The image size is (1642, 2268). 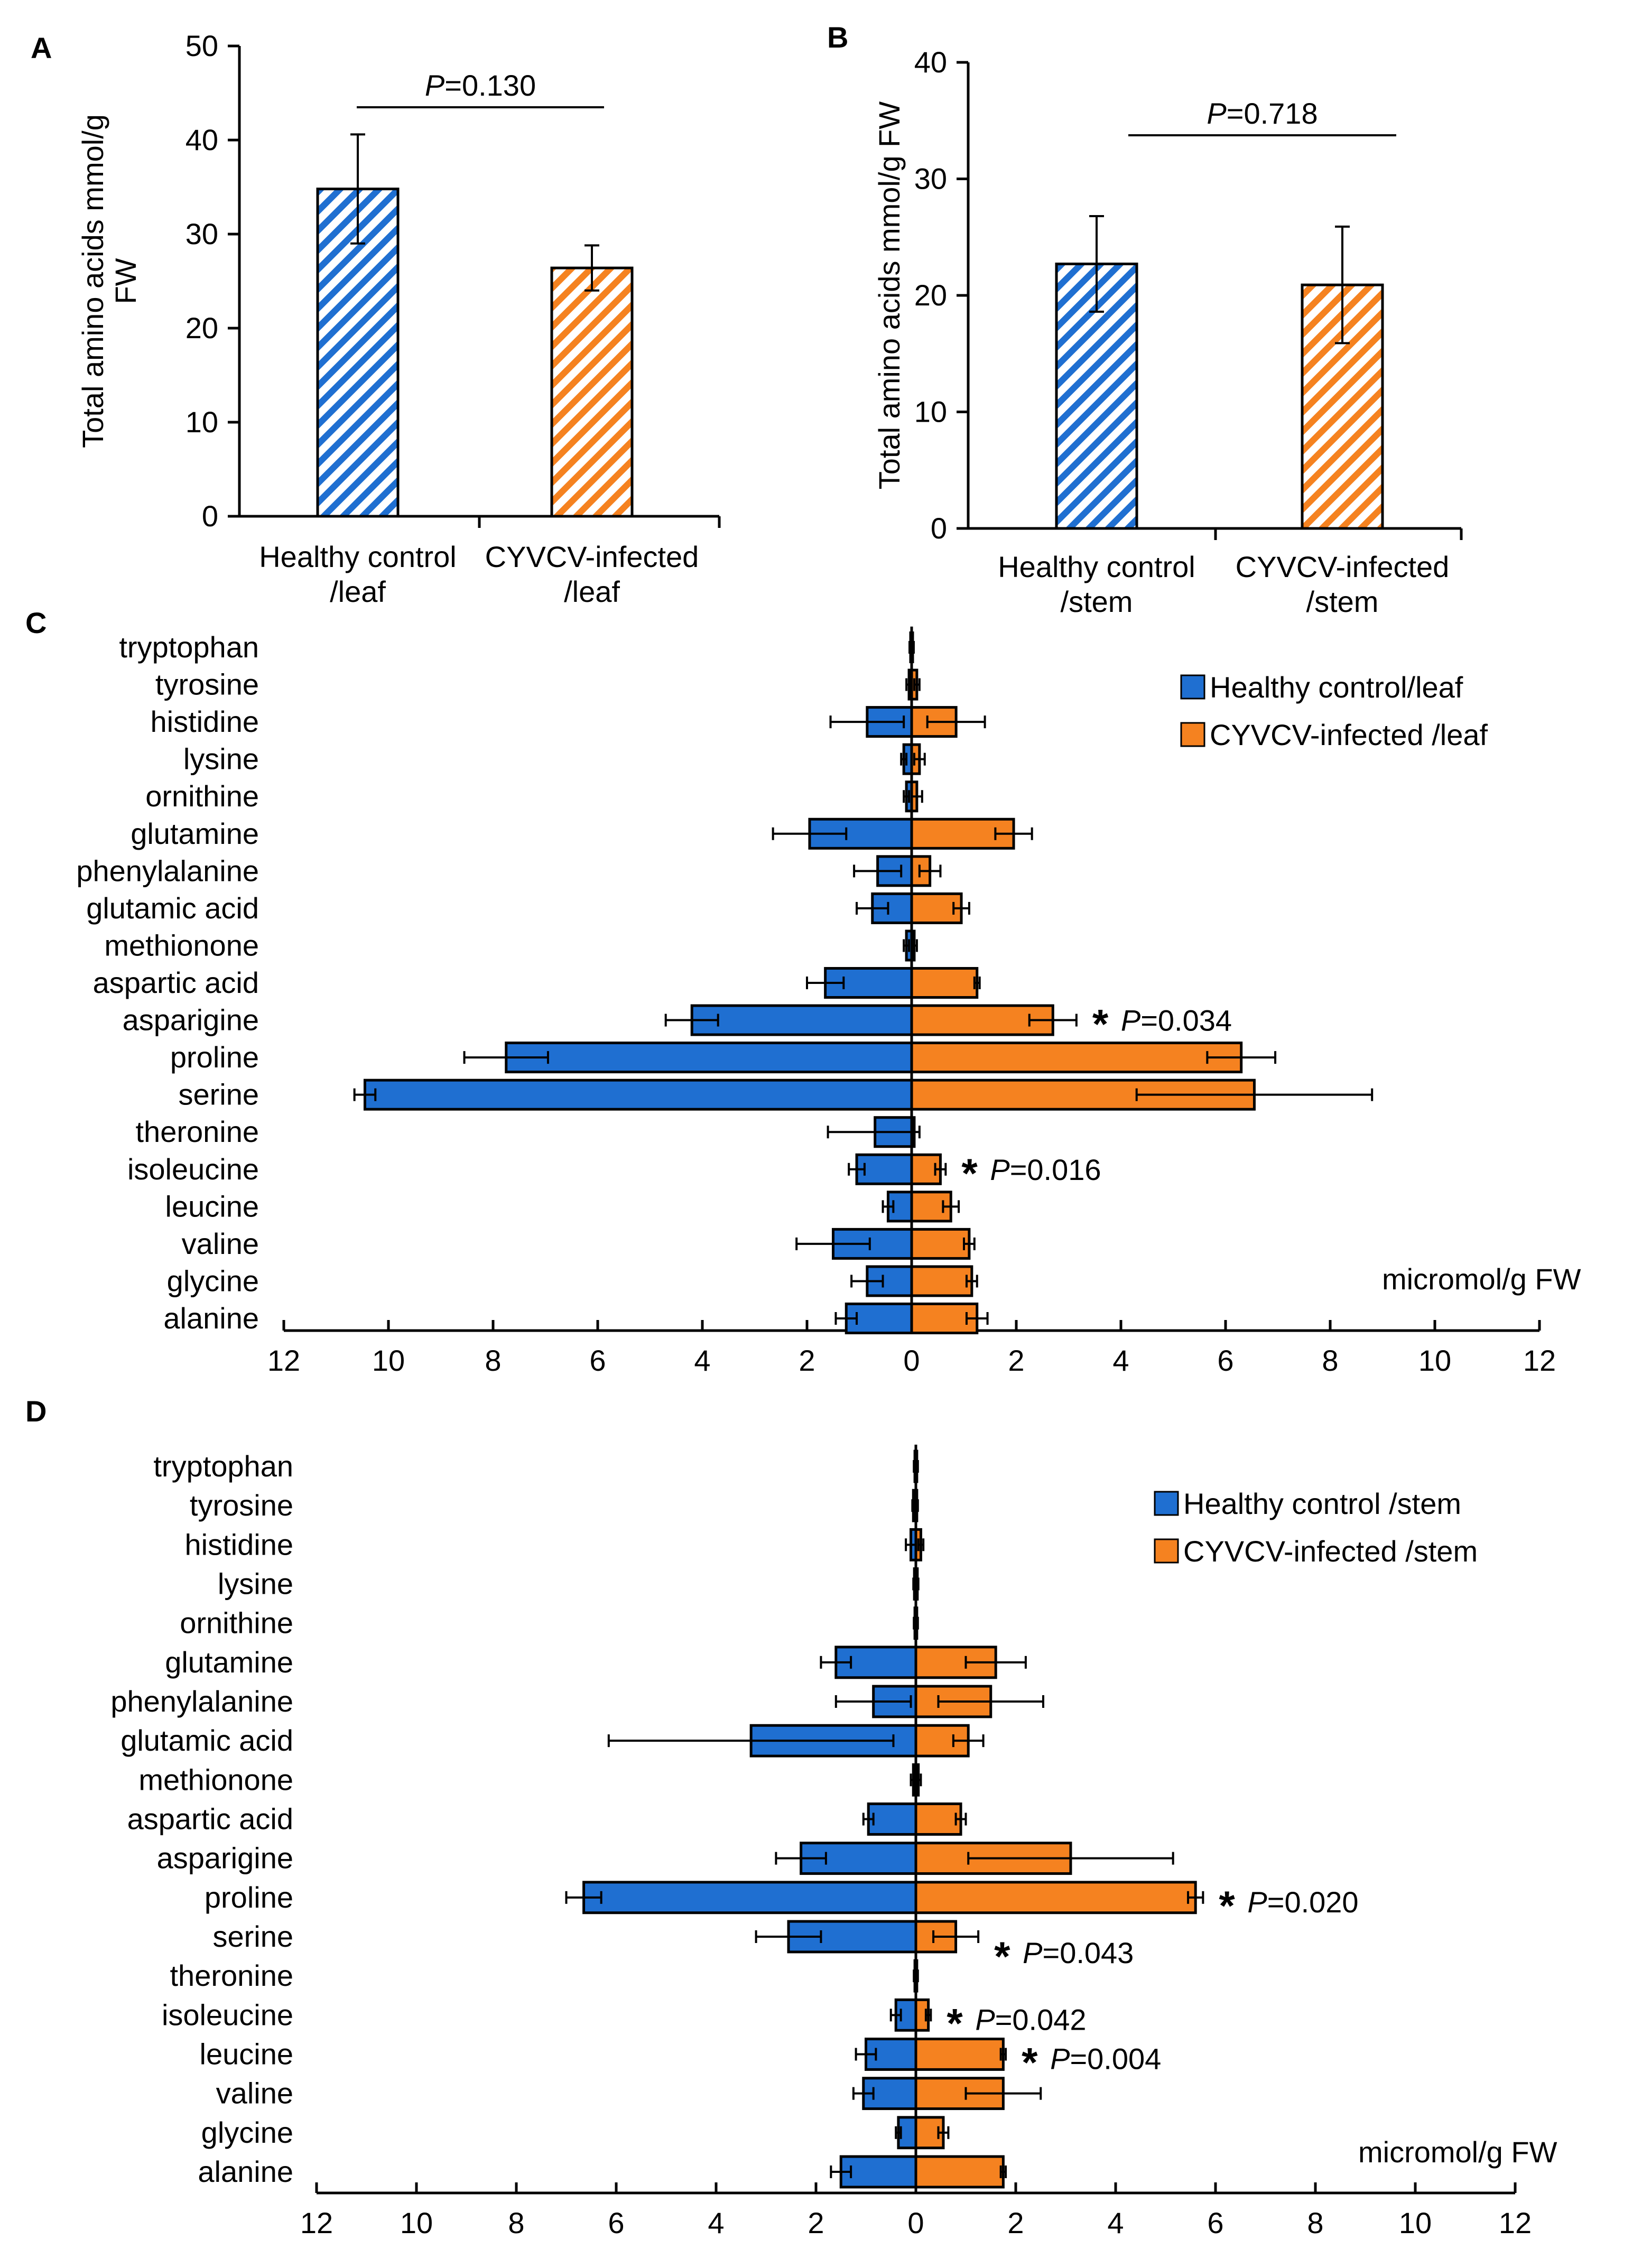 What do you see at coordinates (1302, 1902) in the screenshot?
I see `p-value-label: P=0.020` at bounding box center [1302, 1902].